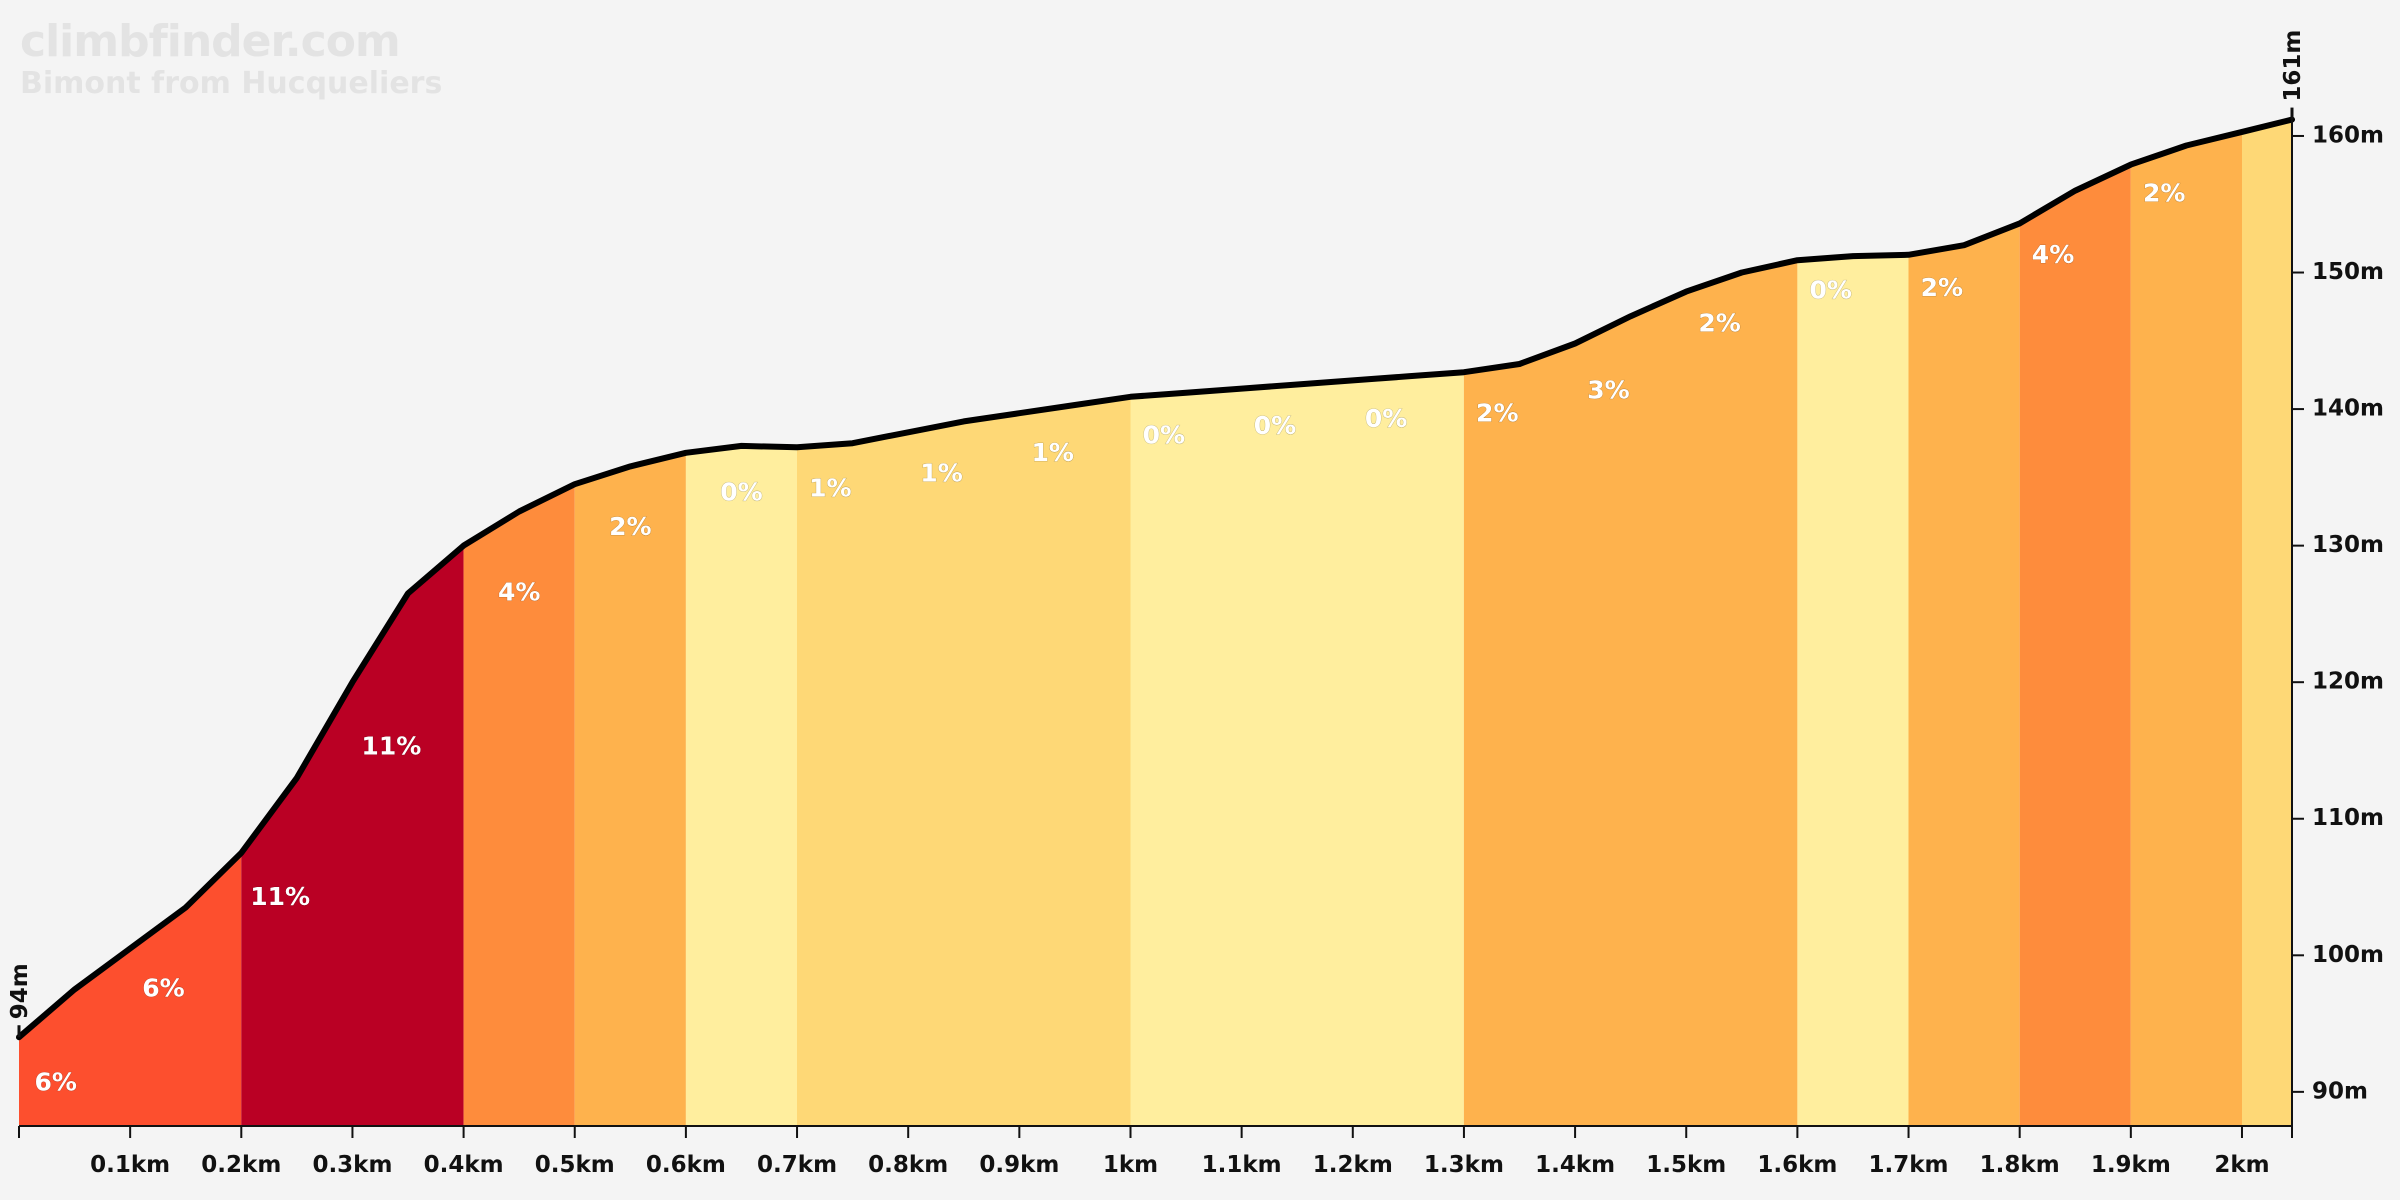 The image size is (2400, 1200). What do you see at coordinates (2348, 272) in the screenshot?
I see `y-tick-label: 150m` at bounding box center [2348, 272].